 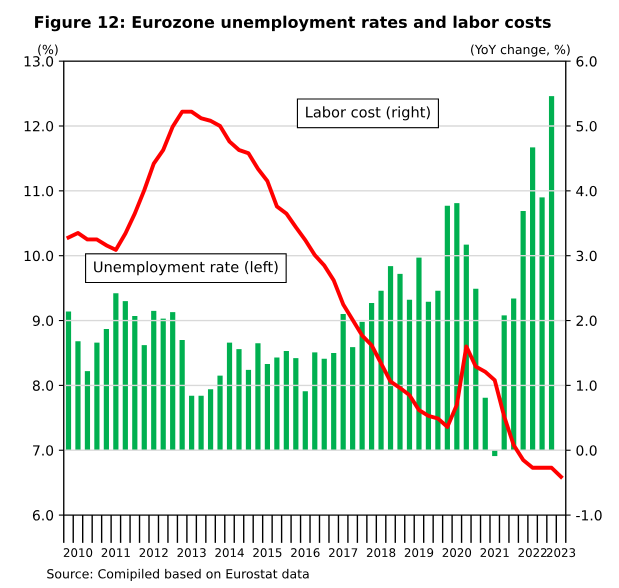 I want to click on annotation: Unemployment rate (left), so click(x=186, y=268).